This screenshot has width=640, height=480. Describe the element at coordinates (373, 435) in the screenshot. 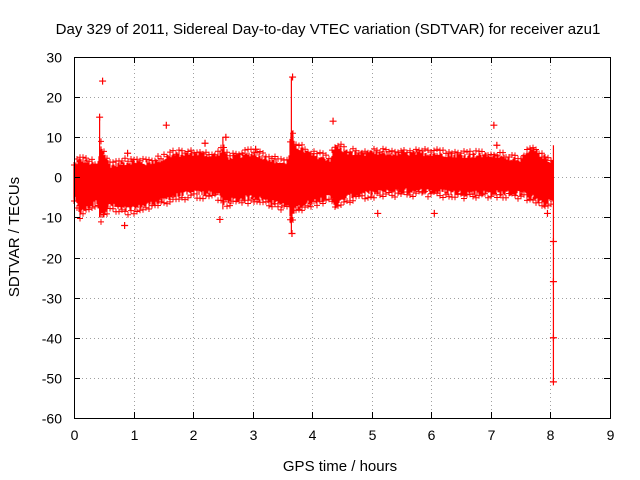

I see `x-tick-label: 5` at that location.